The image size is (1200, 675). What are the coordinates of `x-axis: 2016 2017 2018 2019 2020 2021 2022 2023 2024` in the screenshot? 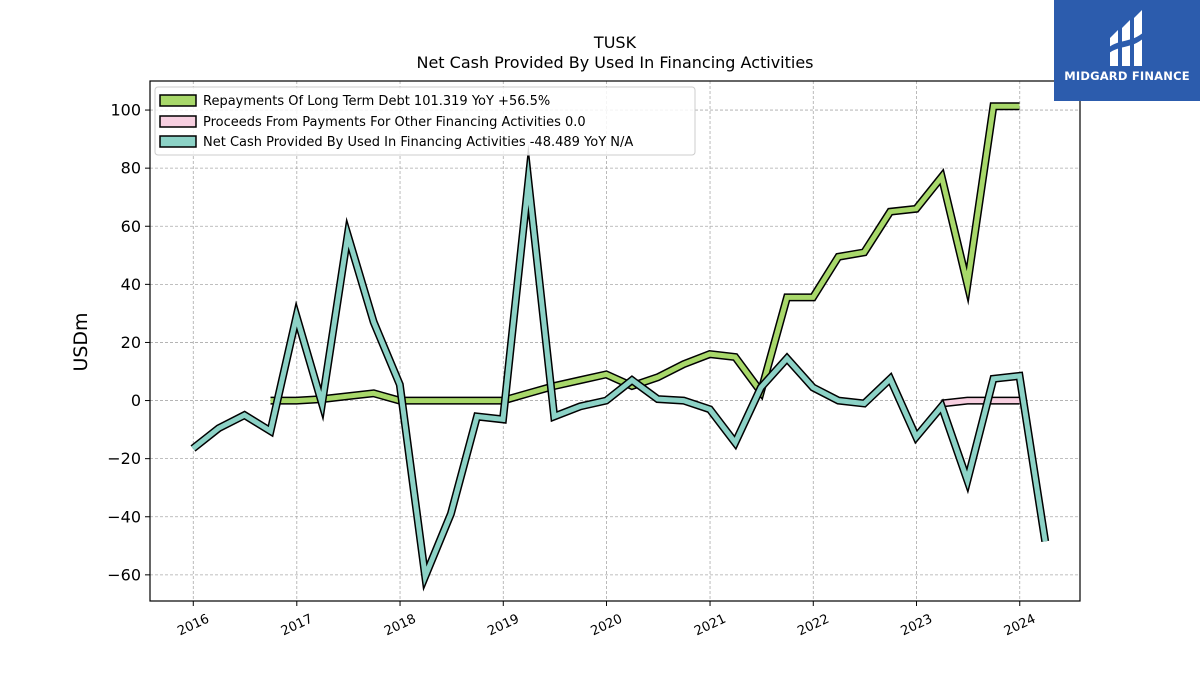 It's located at (606, 620).